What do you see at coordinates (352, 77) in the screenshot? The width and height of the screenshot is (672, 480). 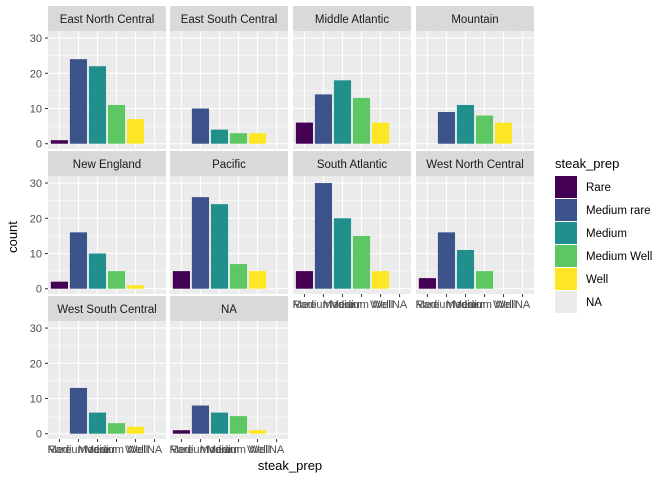 I see `facet-panel: Middle Atlantic` at bounding box center [352, 77].